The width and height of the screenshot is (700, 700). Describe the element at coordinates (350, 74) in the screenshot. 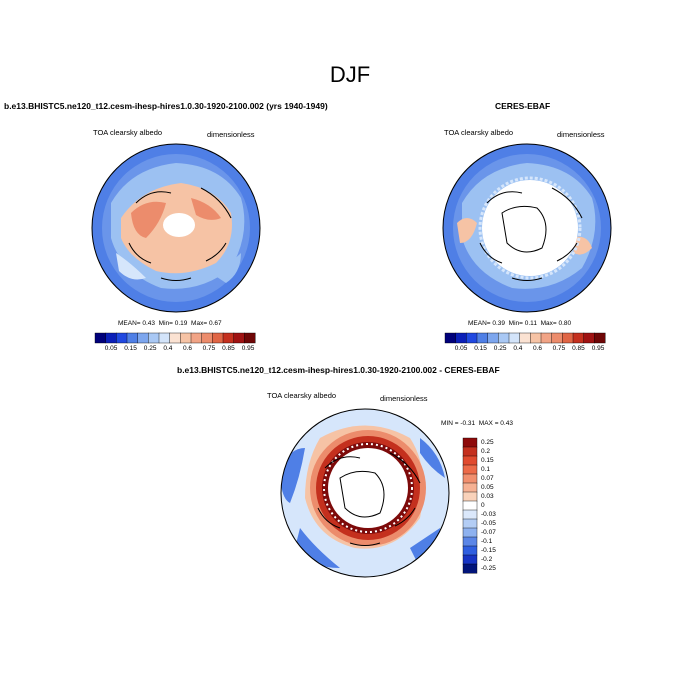

I see `season-title: DJF` at that location.